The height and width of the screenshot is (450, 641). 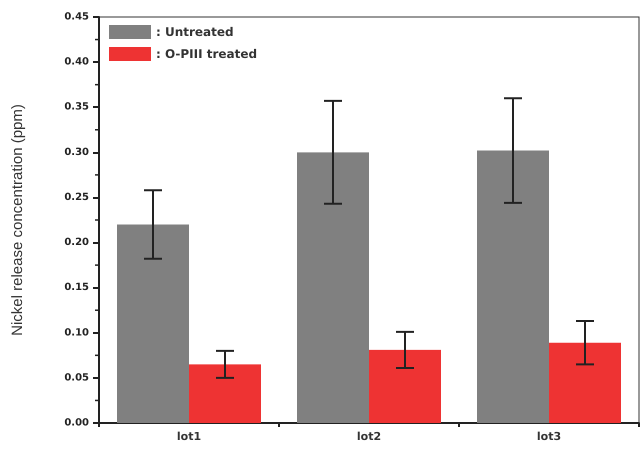 What do you see at coordinates (77, 62) in the screenshot?
I see `y-tick-label: 0.40` at bounding box center [77, 62].